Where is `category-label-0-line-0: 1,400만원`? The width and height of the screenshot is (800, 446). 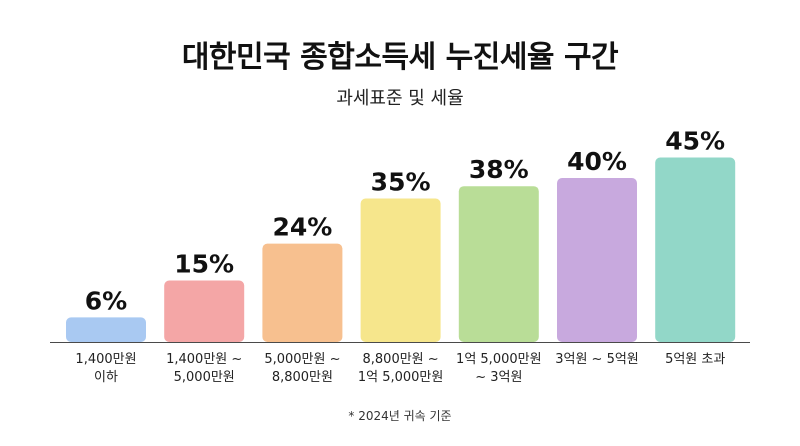
category-label-0-line-0: 1,400만원 is located at coordinates (105, 359).